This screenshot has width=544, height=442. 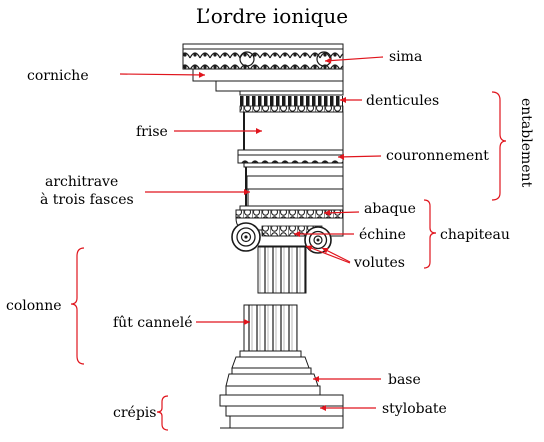 I want to click on arrow-echine, so click(x=324, y=234).